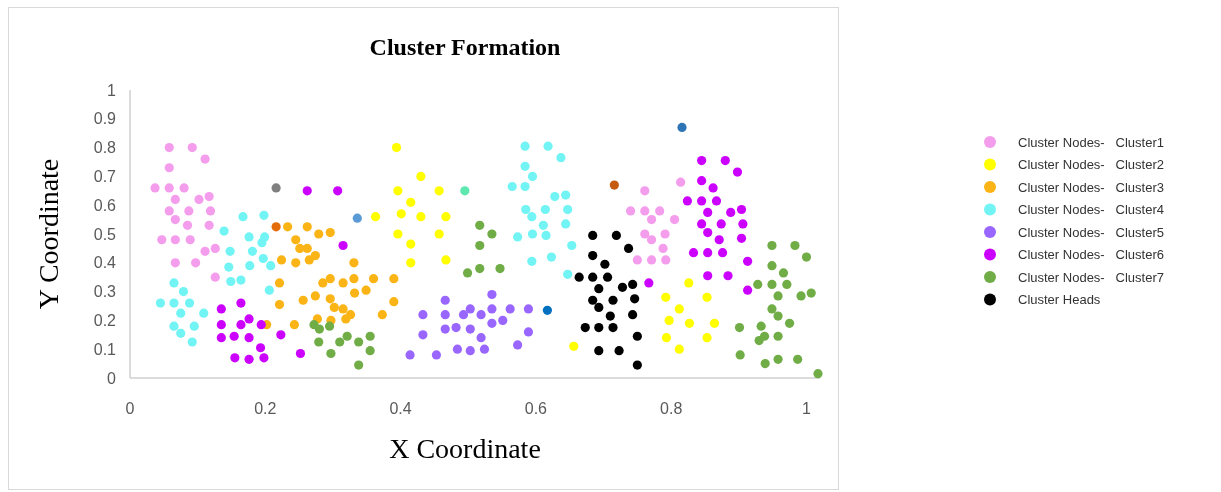 This screenshot has height=492, width=1221. Describe the element at coordinates (1091, 277) in the screenshot. I see `legend-label: Cluster Nodes- Cluster7` at that location.